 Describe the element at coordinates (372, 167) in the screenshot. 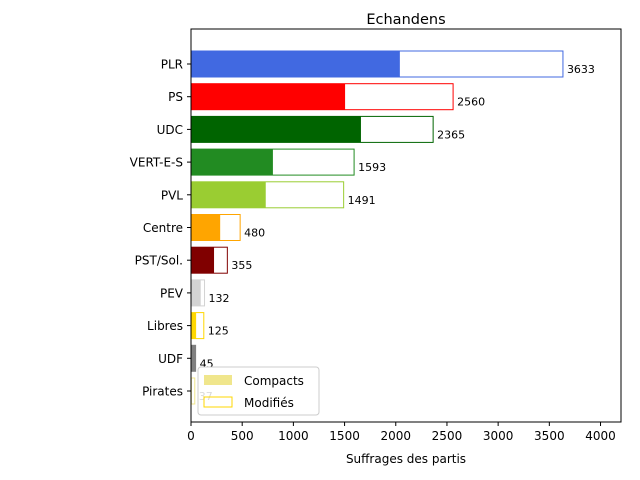

I see `value-label-vert-e-s: 1593` at that location.